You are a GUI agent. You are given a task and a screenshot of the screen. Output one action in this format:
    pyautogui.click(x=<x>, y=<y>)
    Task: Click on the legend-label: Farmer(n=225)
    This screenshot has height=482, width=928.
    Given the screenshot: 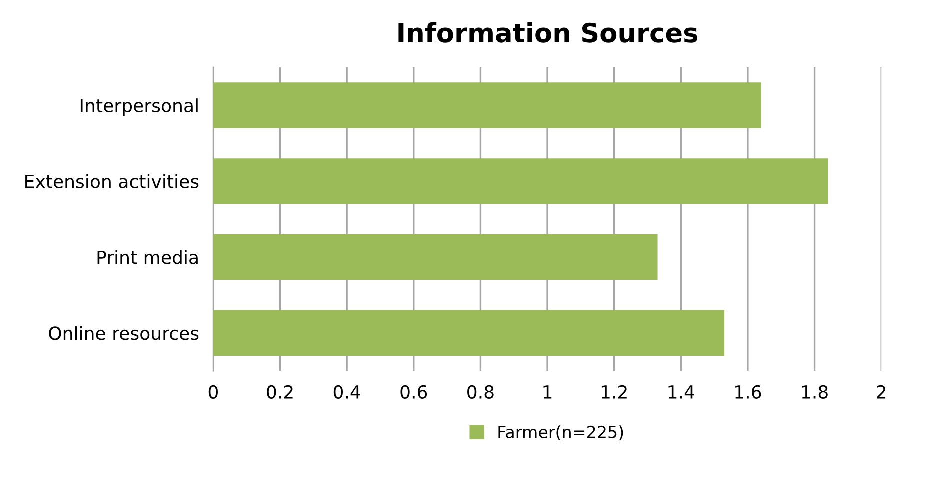 What is the action you would take?
    pyautogui.click(x=561, y=433)
    